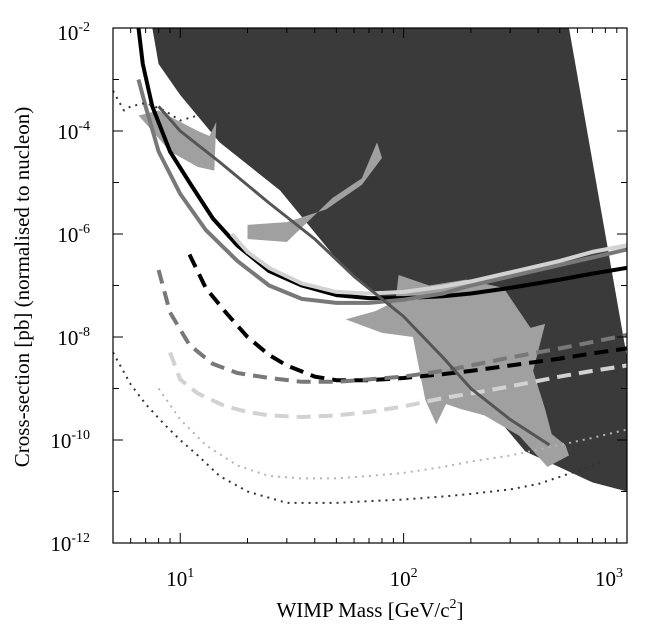 Image resolution: width=647 pixels, height=634 pixels. Describe the element at coordinates (190, 573) in the screenshot. I see `x-tick-label-exp: 1` at that location.